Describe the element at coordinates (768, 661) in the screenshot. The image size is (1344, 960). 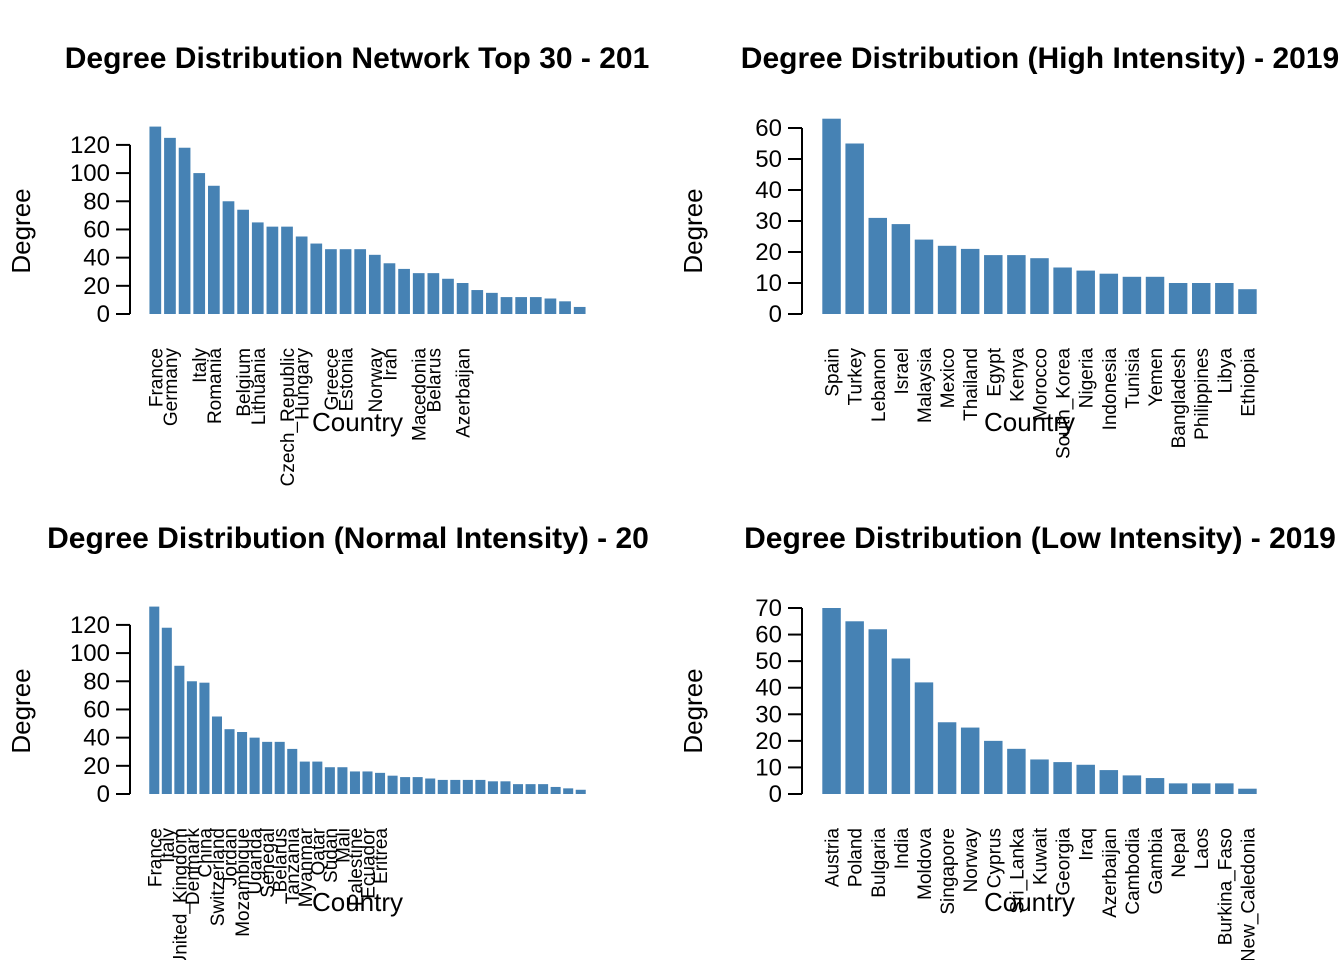
I see `y-tick-label: 50` at that location.